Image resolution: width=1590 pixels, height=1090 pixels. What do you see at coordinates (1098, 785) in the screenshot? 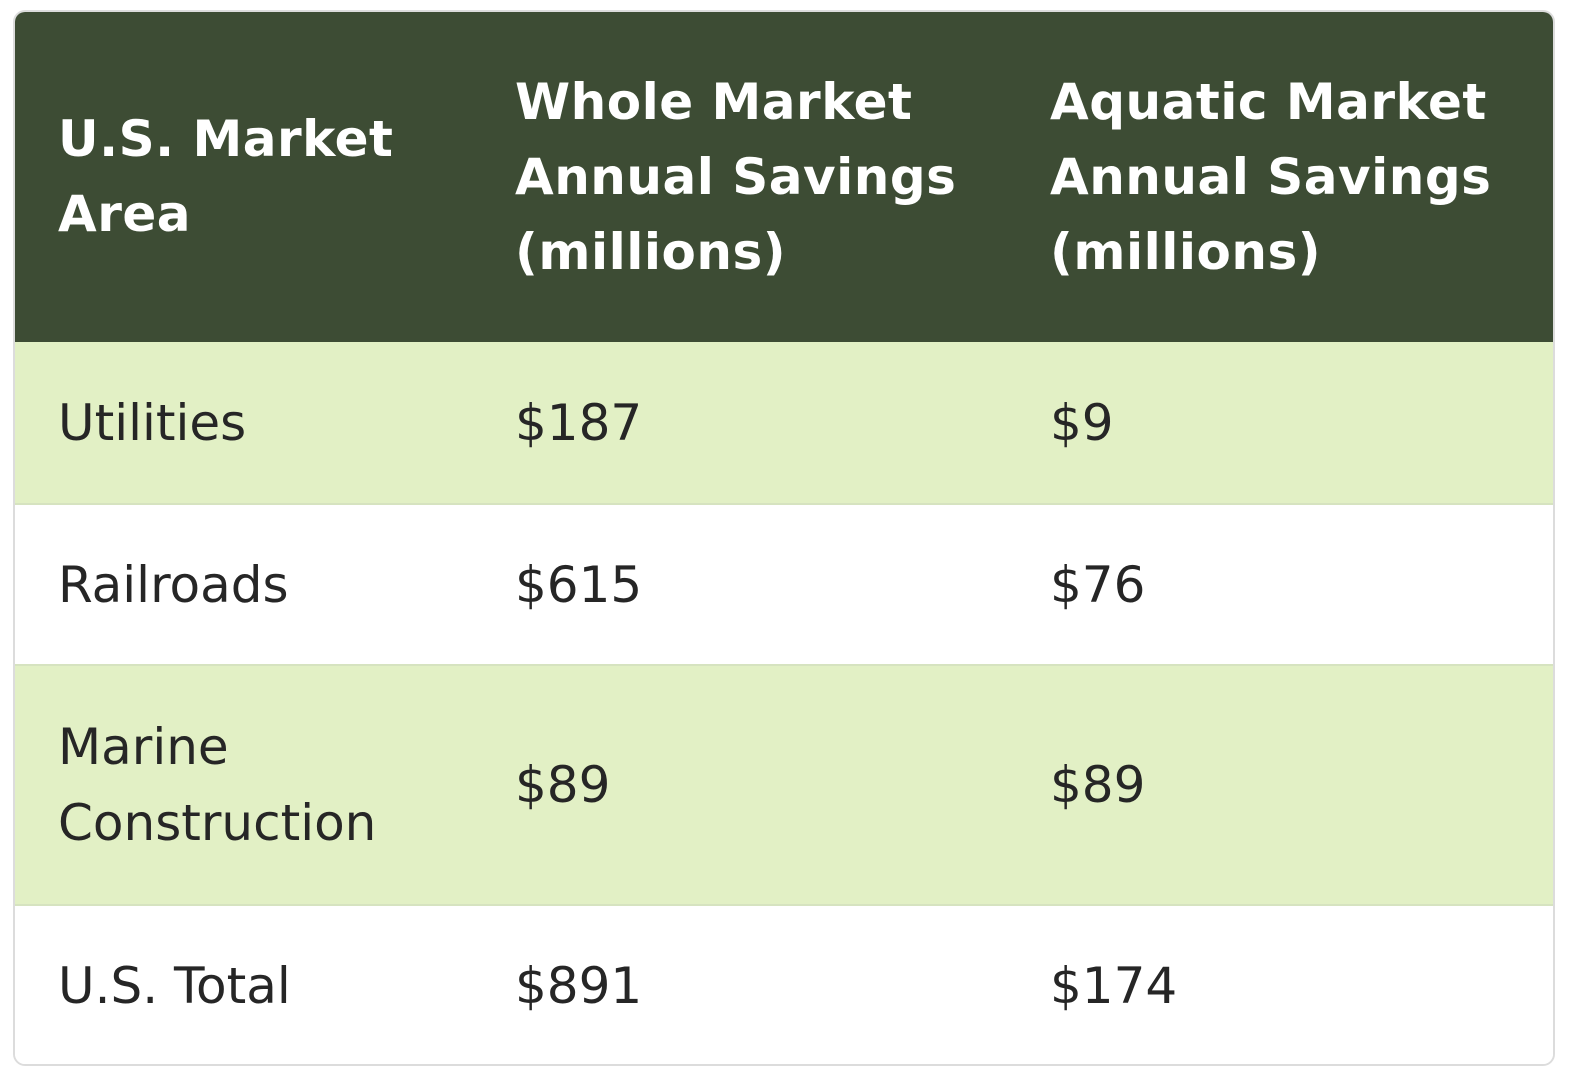
I see `cell-aquatic-market-savings: $89` at bounding box center [1098, 785].